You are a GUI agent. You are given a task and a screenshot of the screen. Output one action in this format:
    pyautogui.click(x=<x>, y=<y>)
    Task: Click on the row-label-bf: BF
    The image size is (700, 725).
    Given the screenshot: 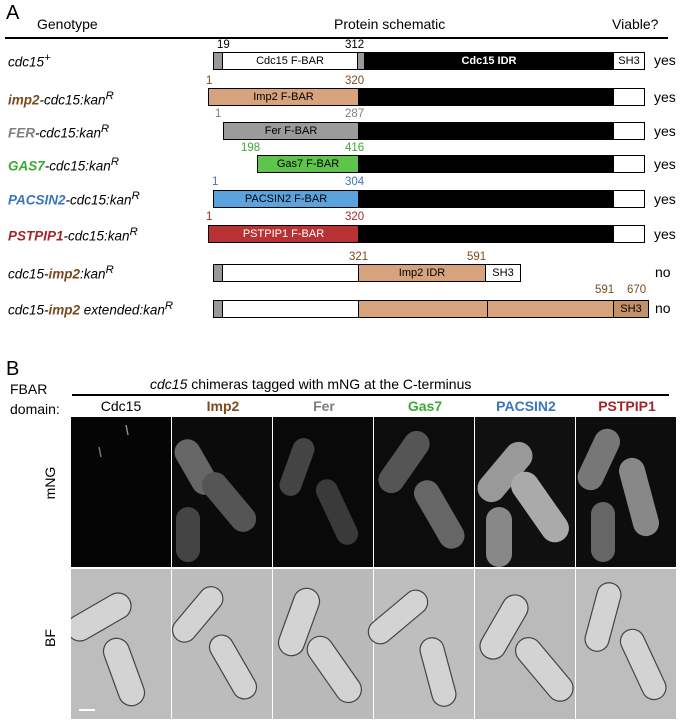 What is the action you would take?
    pyautogui.click(x=50, y=638)
    